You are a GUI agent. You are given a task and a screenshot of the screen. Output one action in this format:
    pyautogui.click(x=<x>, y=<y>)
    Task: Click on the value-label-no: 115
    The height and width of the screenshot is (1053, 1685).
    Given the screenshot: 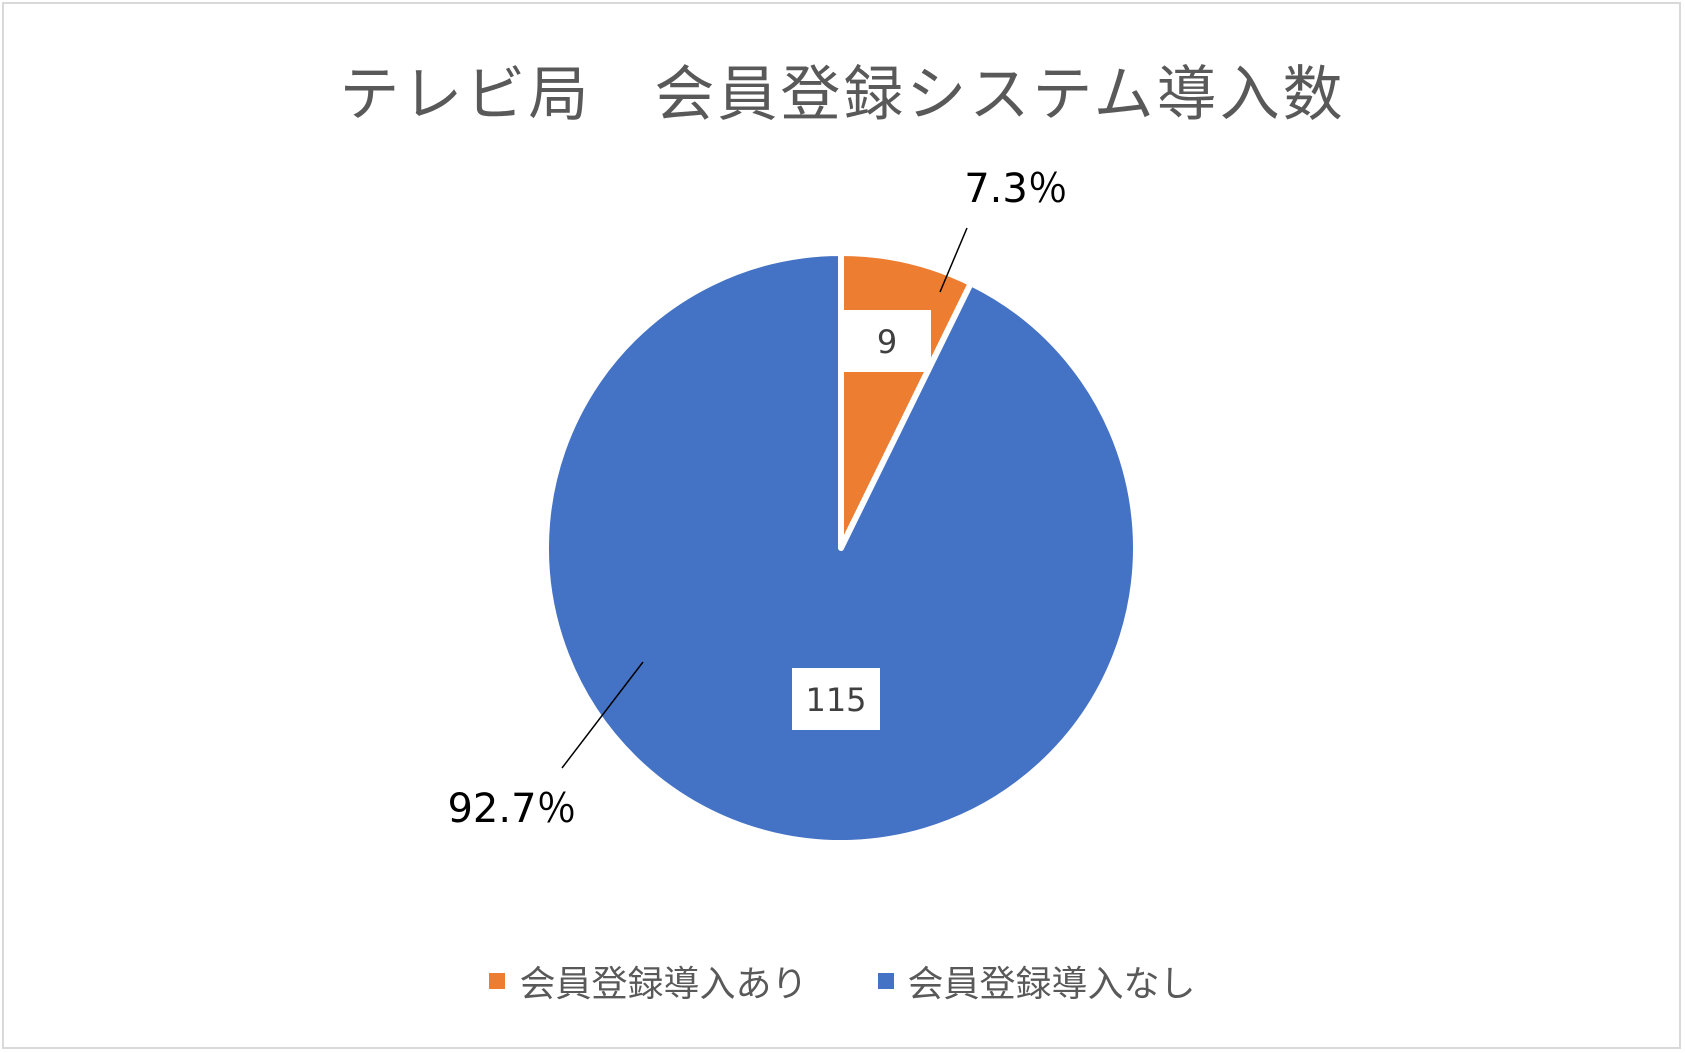 What is the action you would take?
    pyautogui.click(x=835, y=700)
    